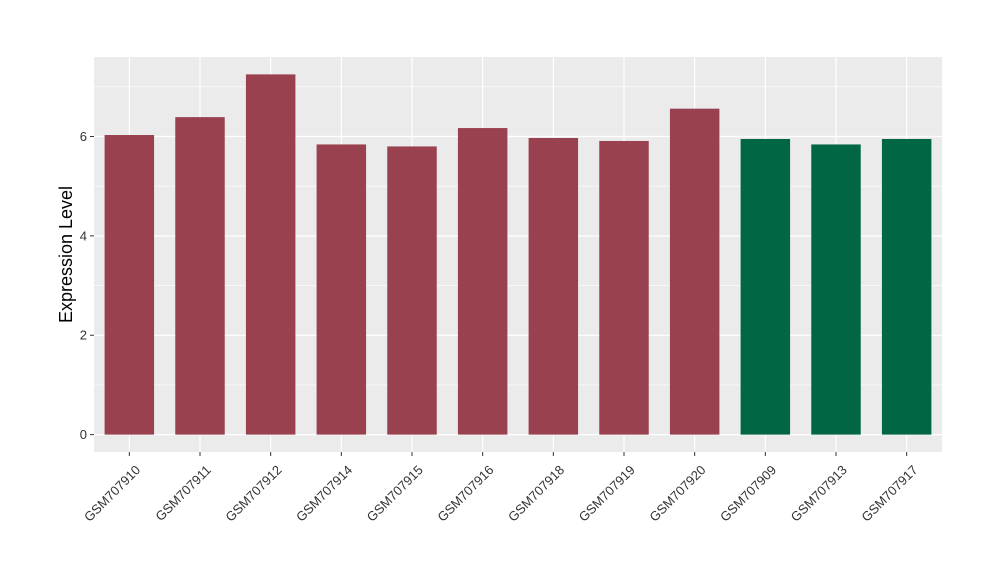 This screenshot has height=580, width=1000. I want to click on y-tick-label: 6, so click(83, 136).